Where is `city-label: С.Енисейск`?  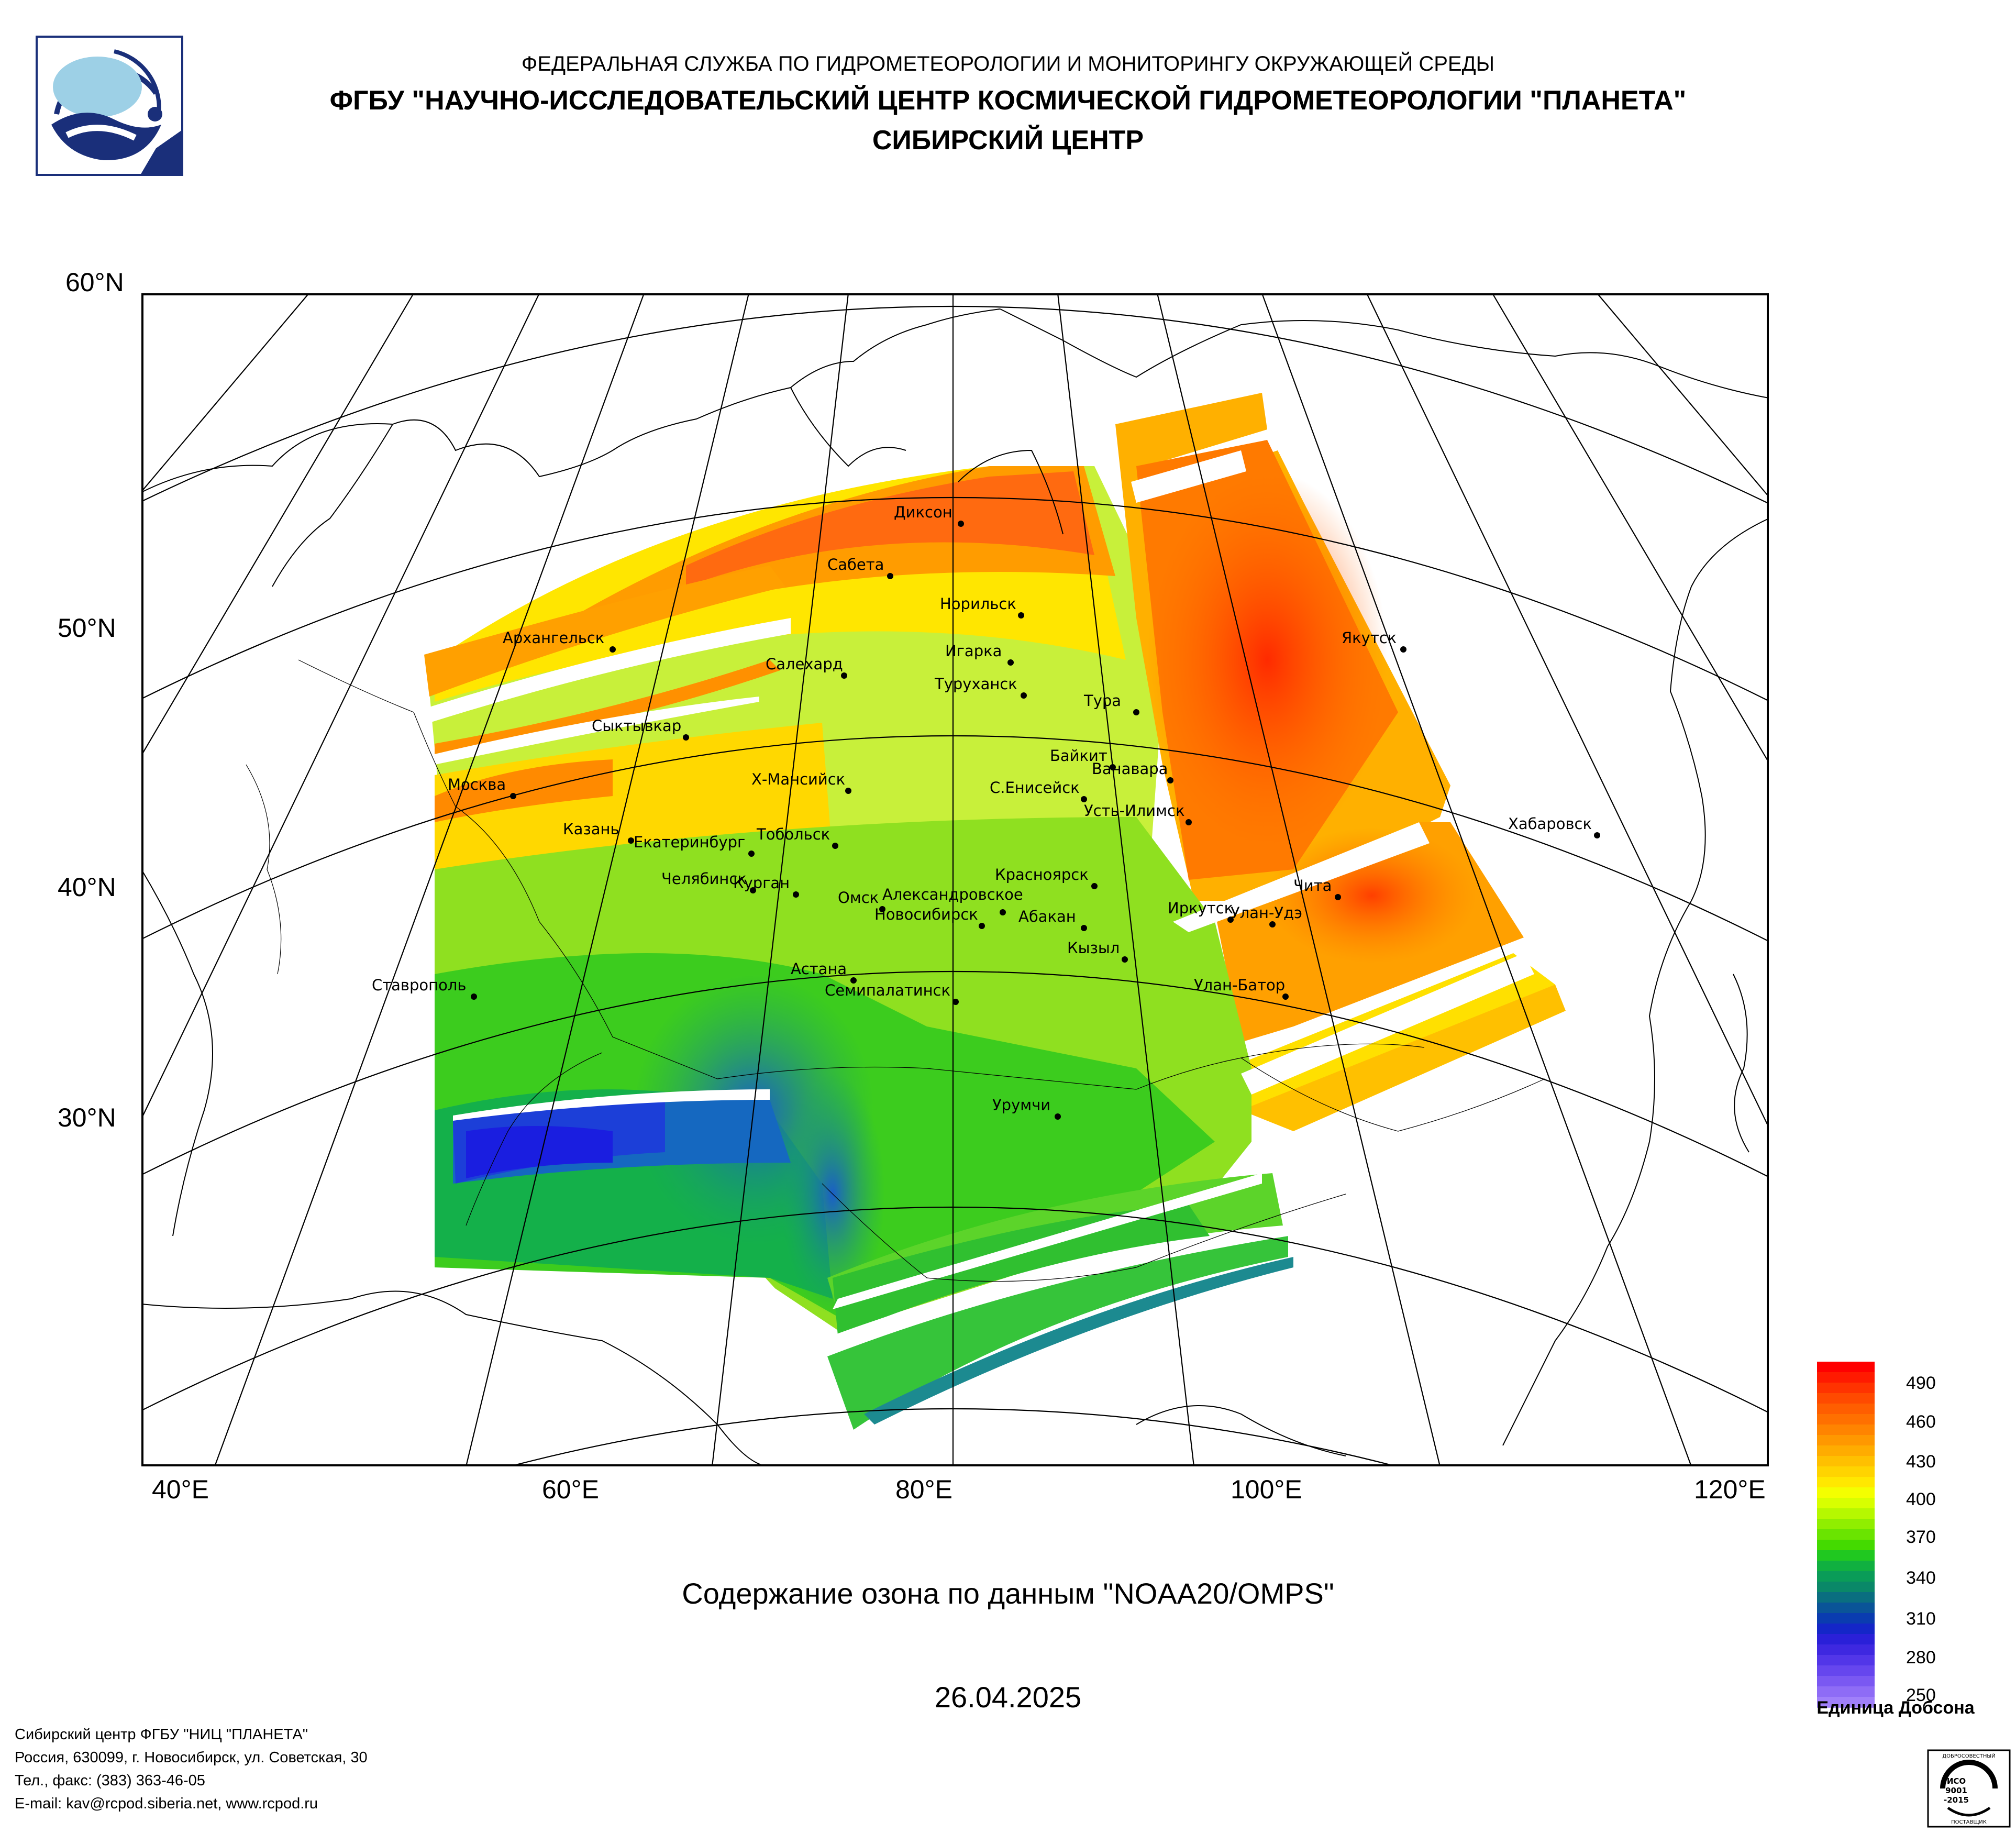
city-label: С.Енисейск is located at coordinates (1035, 788).